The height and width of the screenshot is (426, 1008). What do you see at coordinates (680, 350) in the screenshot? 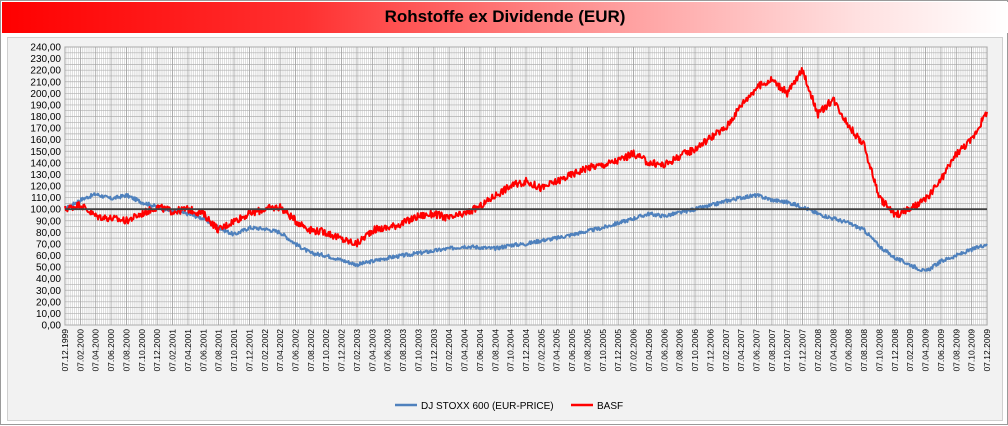
I see `x-tick-label: 07.08.2006` at bounding box center [680, 350].